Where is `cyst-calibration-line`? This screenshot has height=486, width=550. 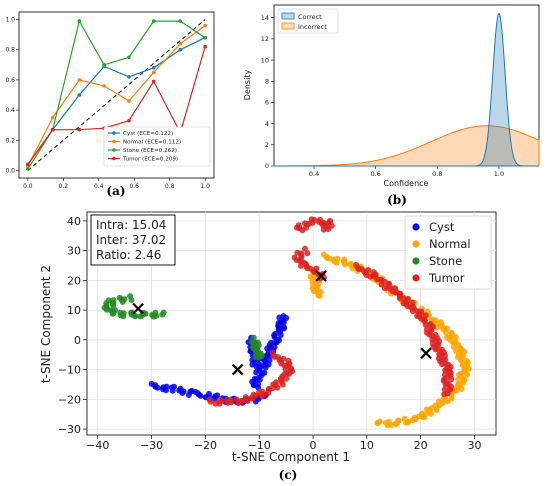 cyst-calibration-line is located at coordinates (116, 101).